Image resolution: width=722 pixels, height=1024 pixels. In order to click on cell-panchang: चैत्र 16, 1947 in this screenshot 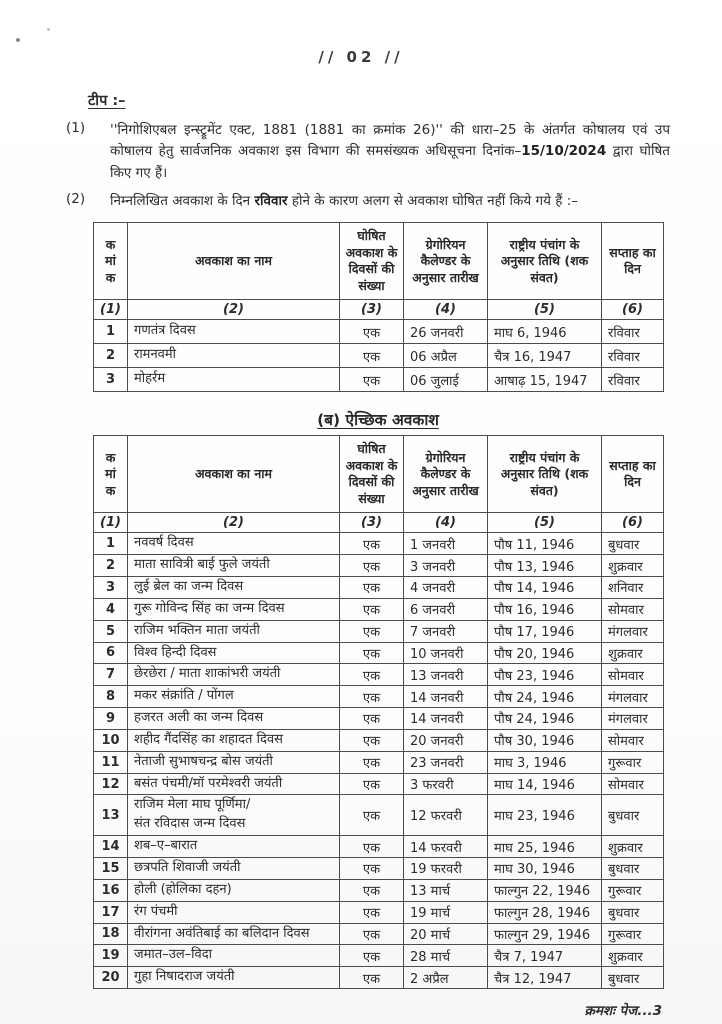, I will do `click(544, 356)`.